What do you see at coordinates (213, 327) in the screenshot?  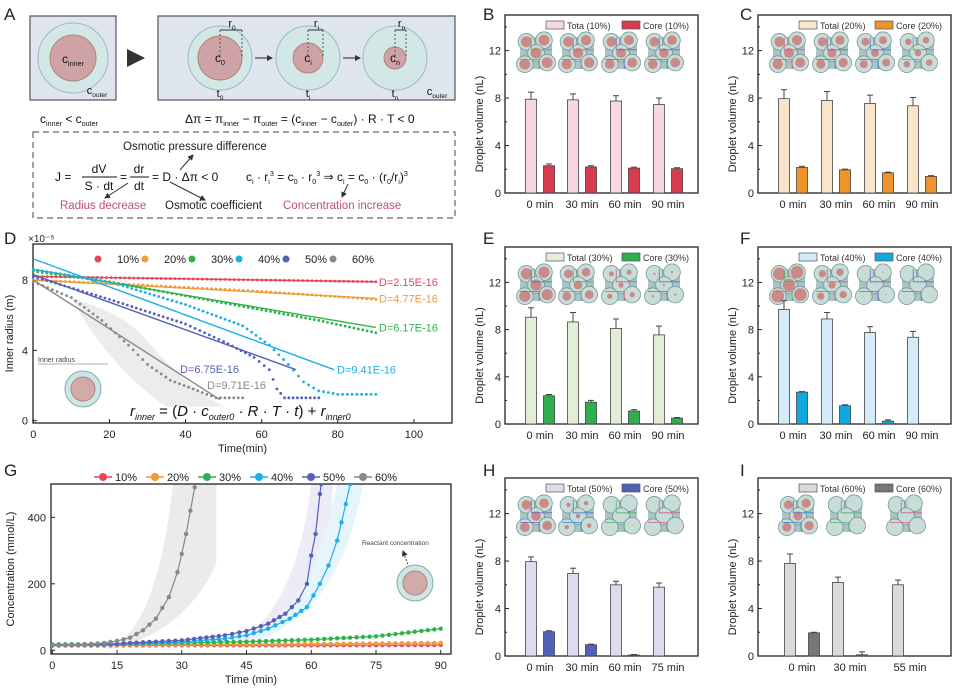 I see `series-40pct: D=9.41E-16` at bounding box center [213, 327].